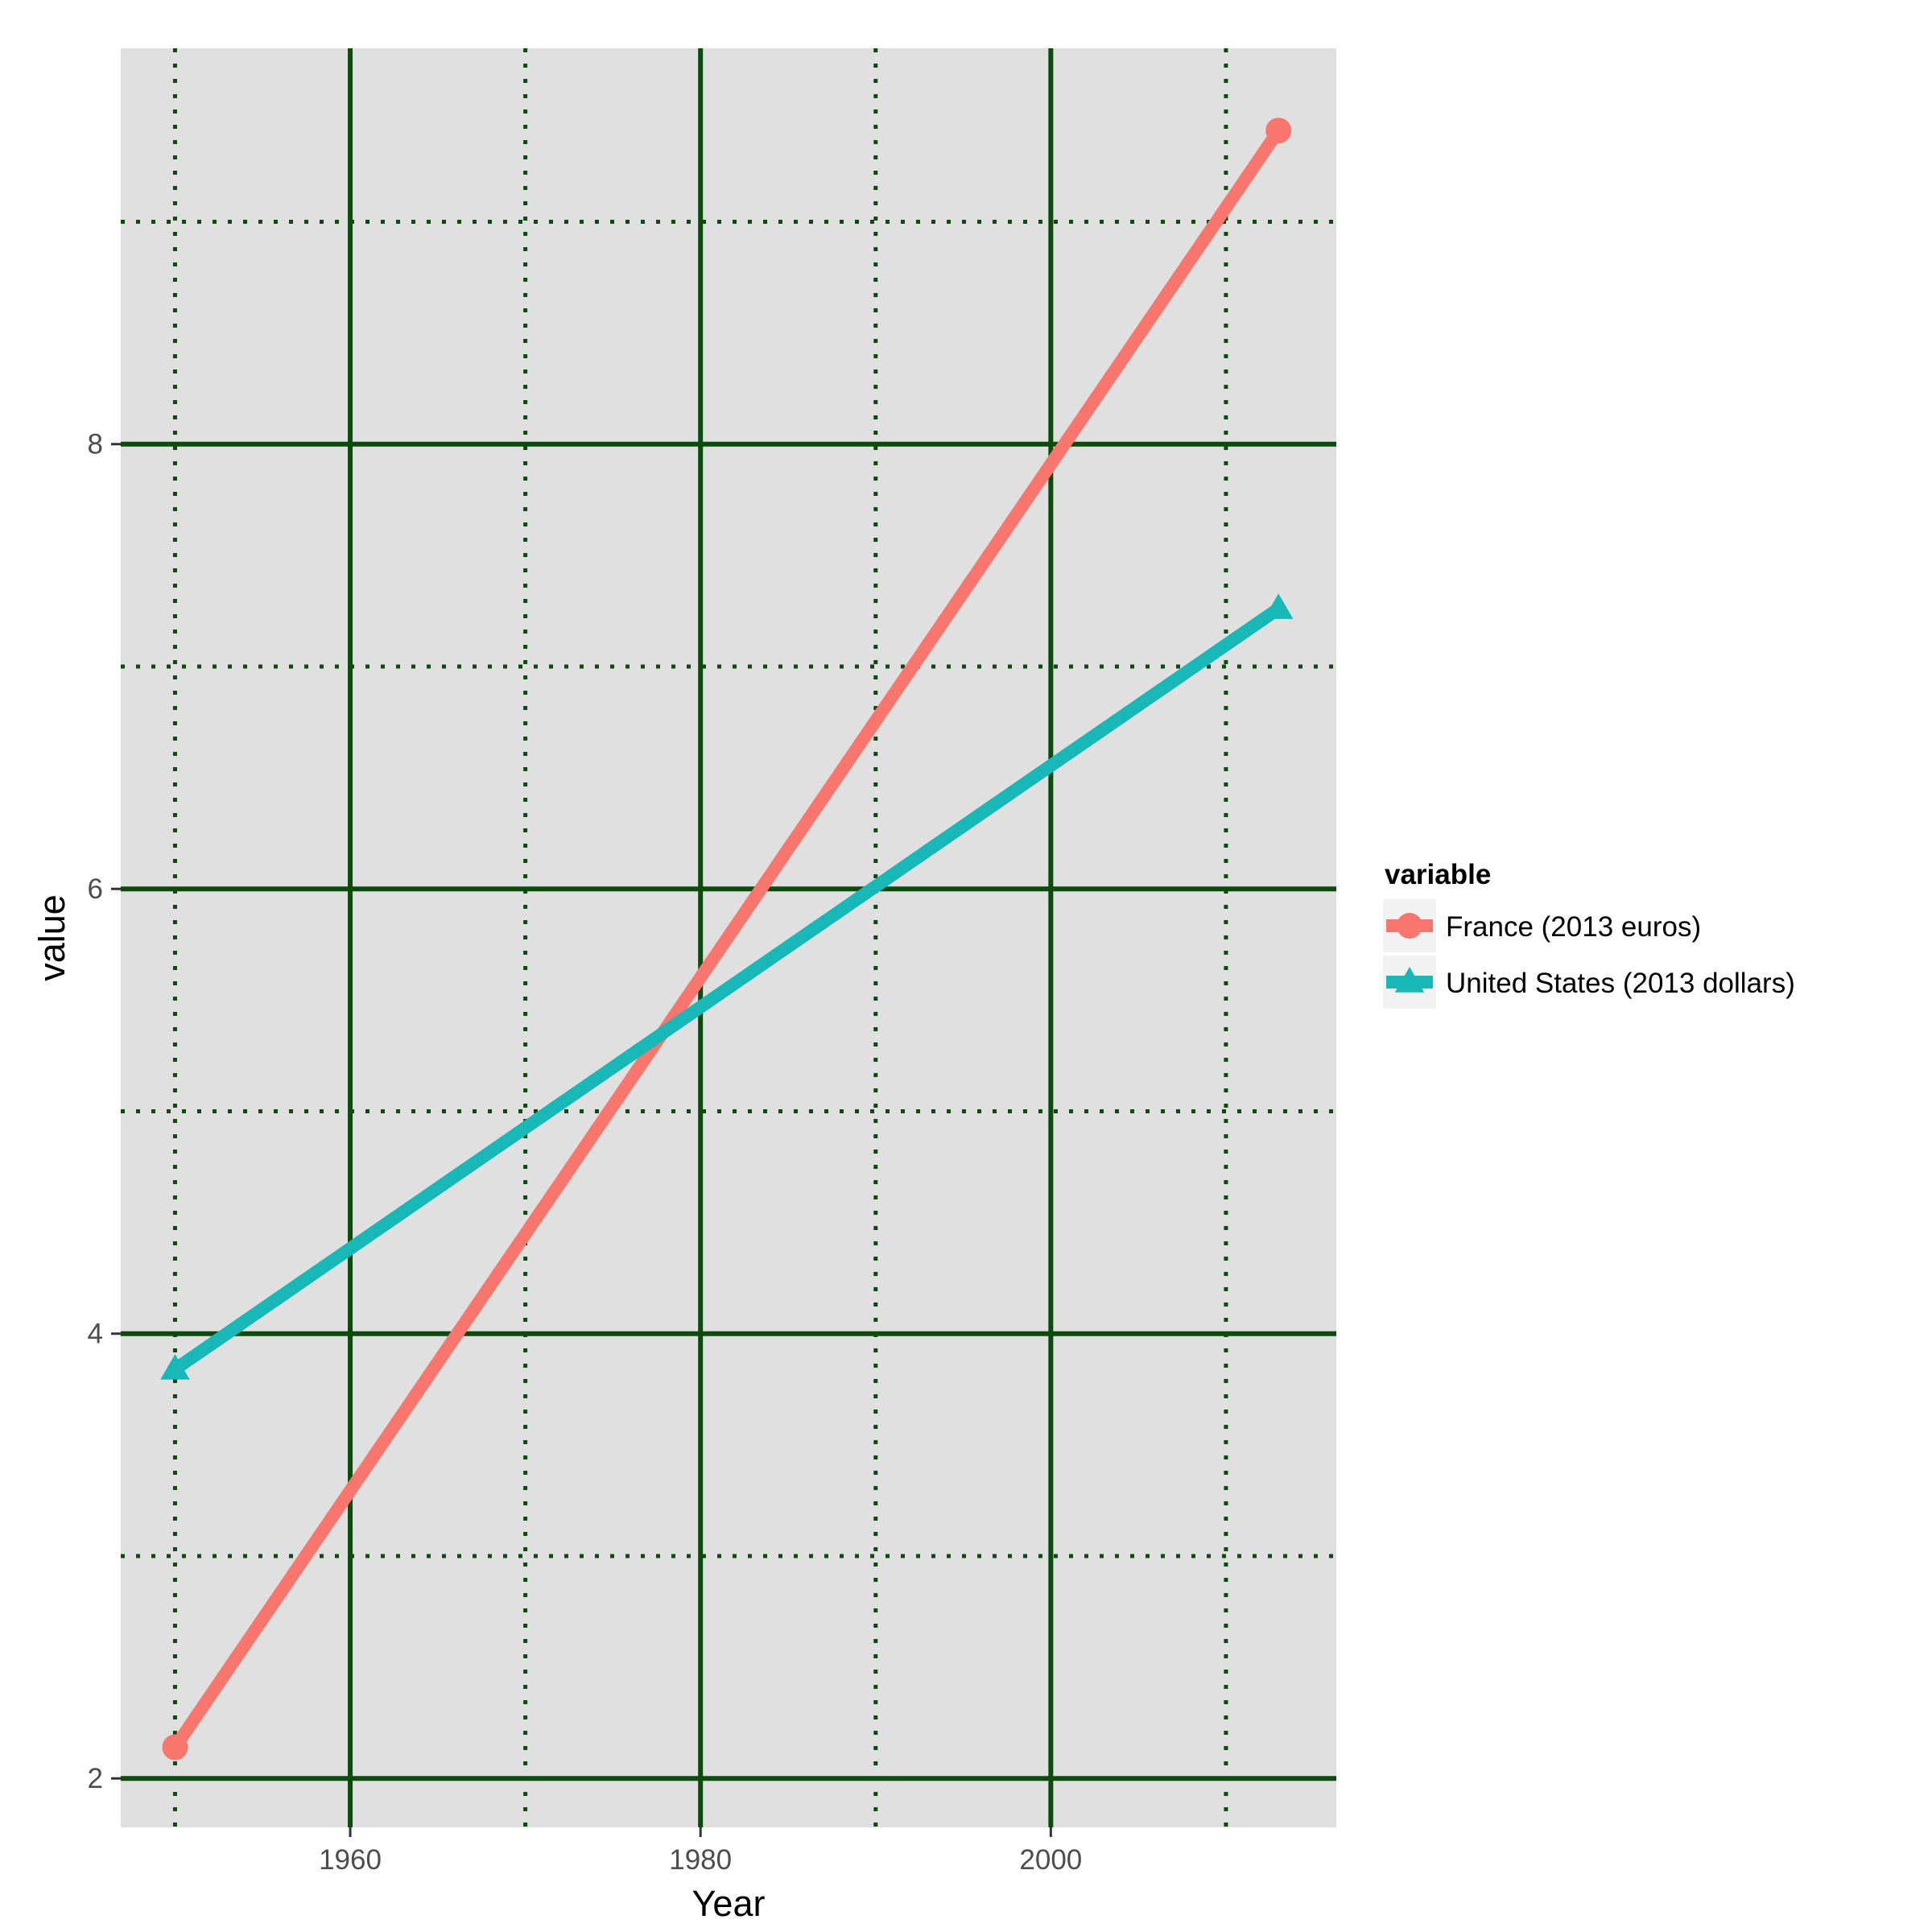 The height and width of the screenshot is (1932, 1932). Describe the element at coordinates (95, 889) in the screenshot. I see `y-tick-label: 6` at that location.